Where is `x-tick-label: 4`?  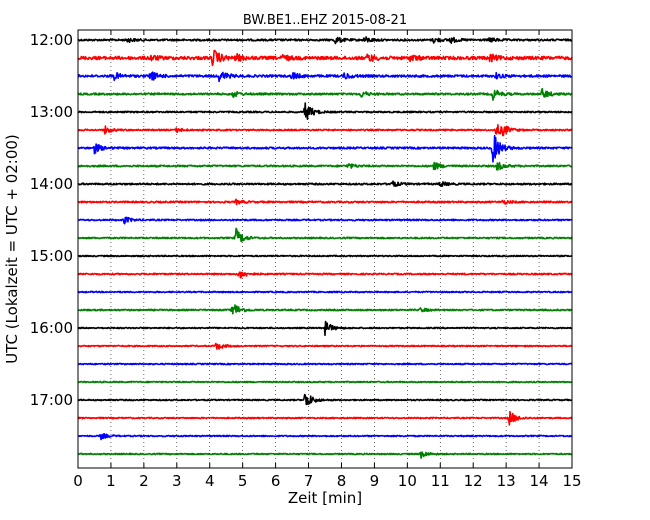
x-tick-label: 4 is located at coordinates (210, 481).